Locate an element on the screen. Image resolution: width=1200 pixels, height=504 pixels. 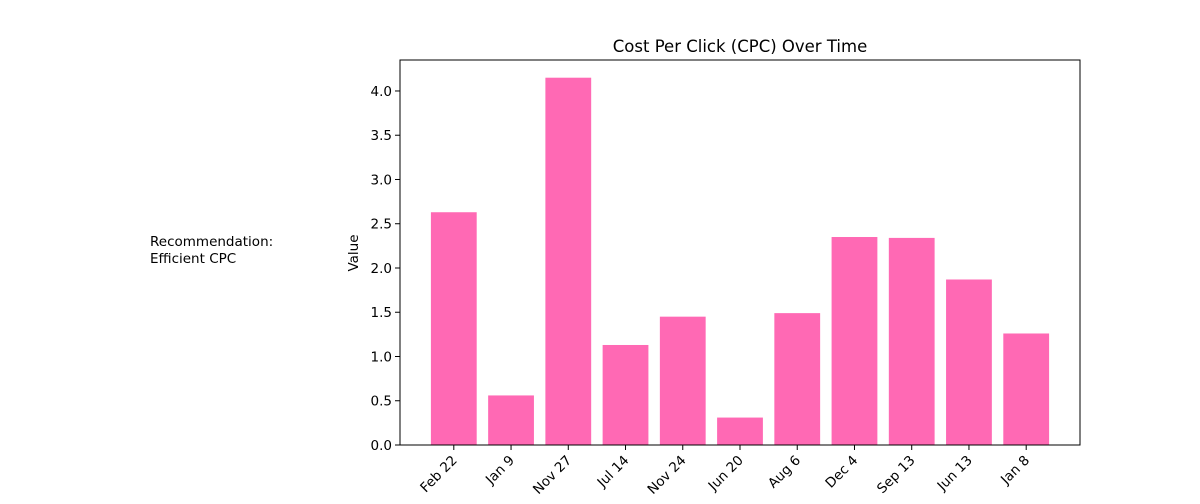
y-axis: 0.0 0.5 1.0 1.5 2.0 2.5 3.0 3.5 4.0 is located at coordinates (385, 269).